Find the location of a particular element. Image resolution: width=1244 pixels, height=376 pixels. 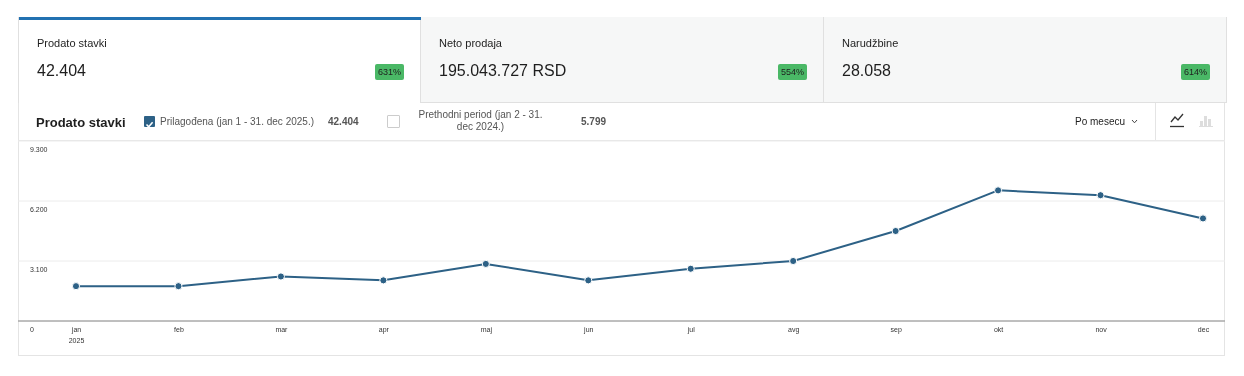

text: Po mesecu is located at coordinates (1100, 121).